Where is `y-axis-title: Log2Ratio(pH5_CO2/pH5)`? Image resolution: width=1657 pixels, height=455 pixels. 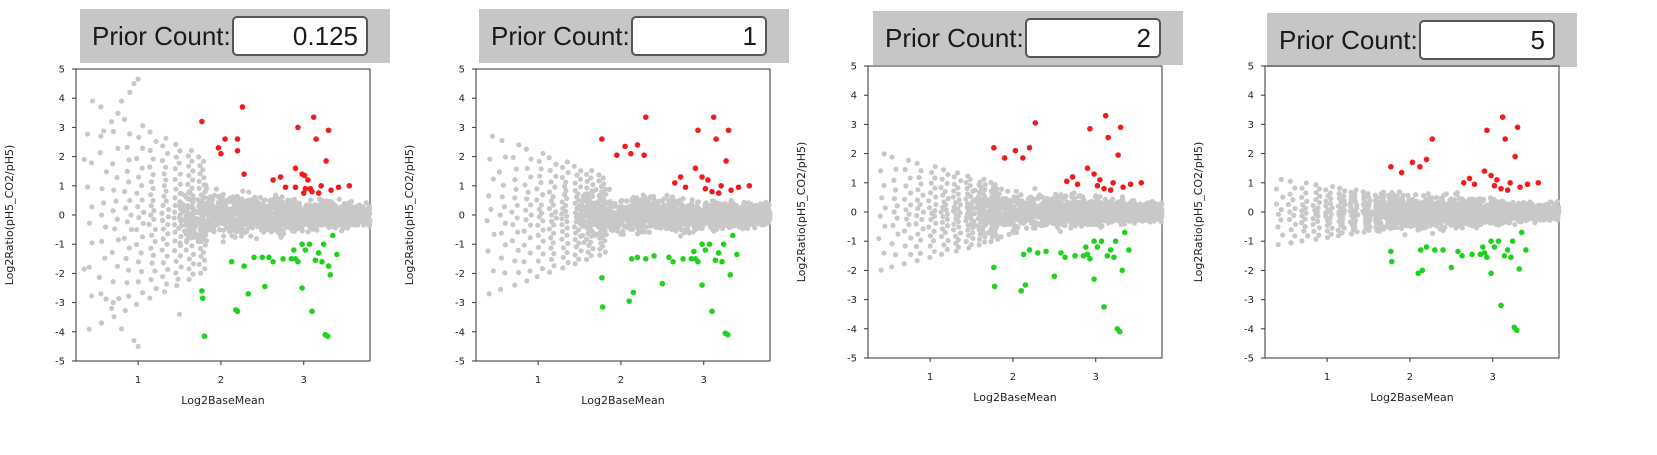
y-axis-title: Log2Ratio(pH5_CO2/pH5) is located at coordinates (801, 212).